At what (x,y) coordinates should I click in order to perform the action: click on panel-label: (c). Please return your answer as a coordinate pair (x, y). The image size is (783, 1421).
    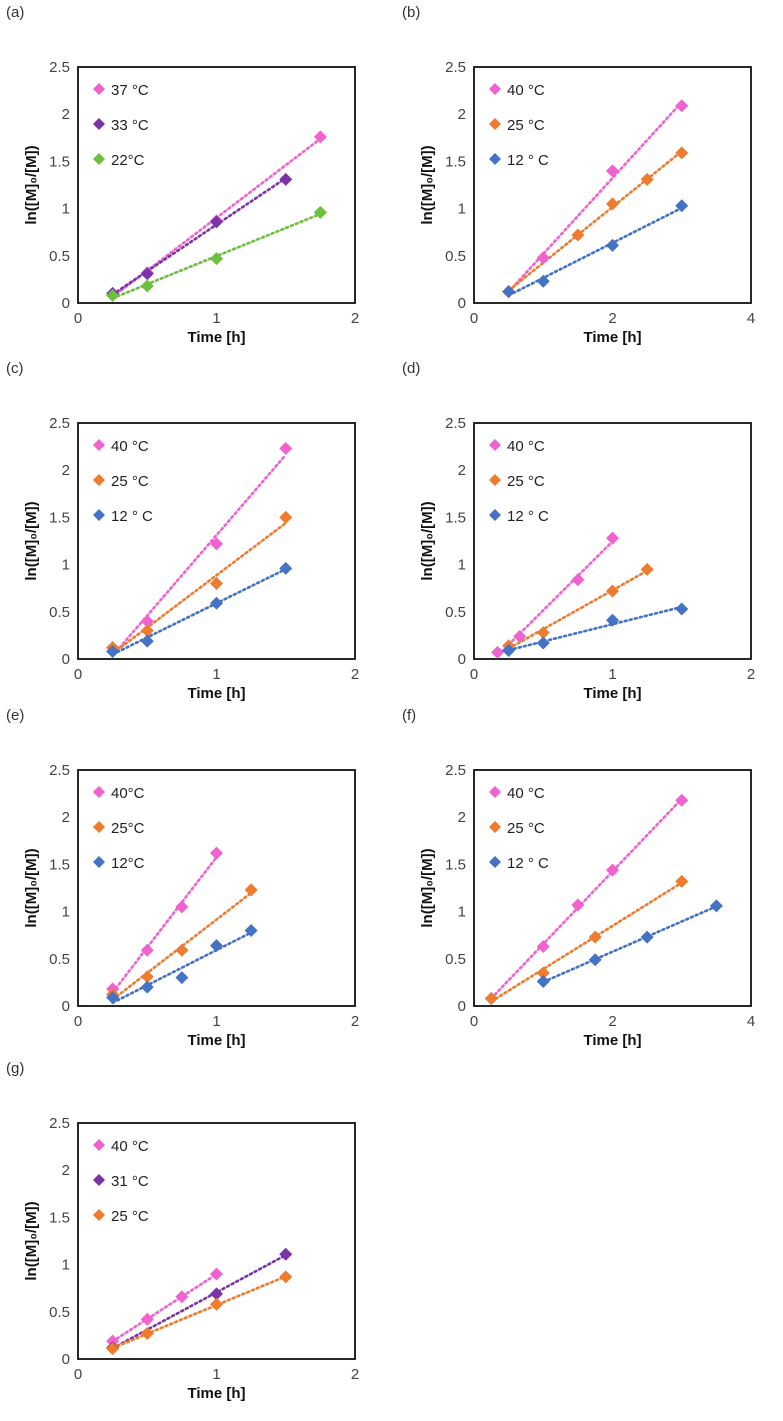
    Looking at the image, I should click on (15, 368).